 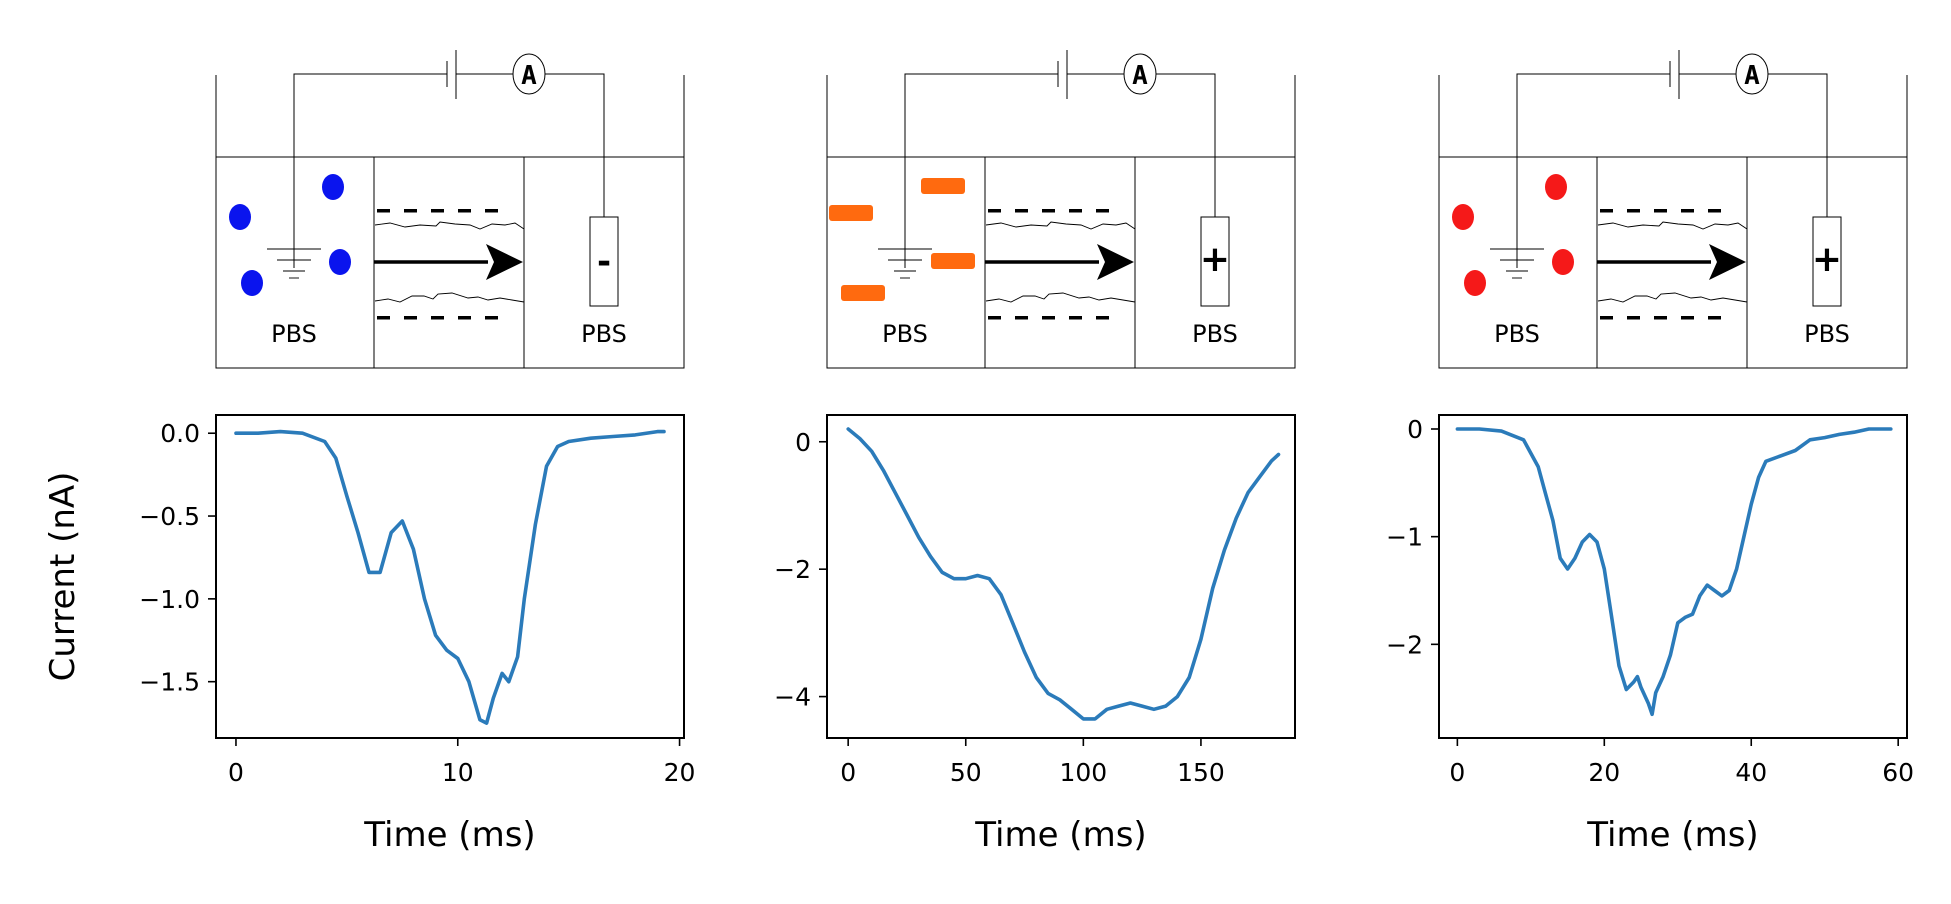 I want to click on x-tick-label: 10, so click(x=458, y=772).